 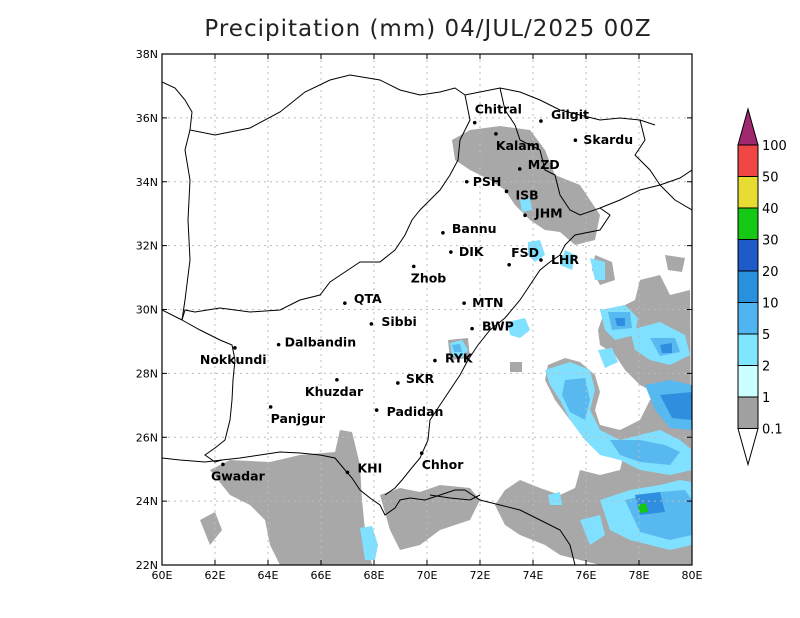 I want to click on legend-label: 30, so click(x=770, y=241).